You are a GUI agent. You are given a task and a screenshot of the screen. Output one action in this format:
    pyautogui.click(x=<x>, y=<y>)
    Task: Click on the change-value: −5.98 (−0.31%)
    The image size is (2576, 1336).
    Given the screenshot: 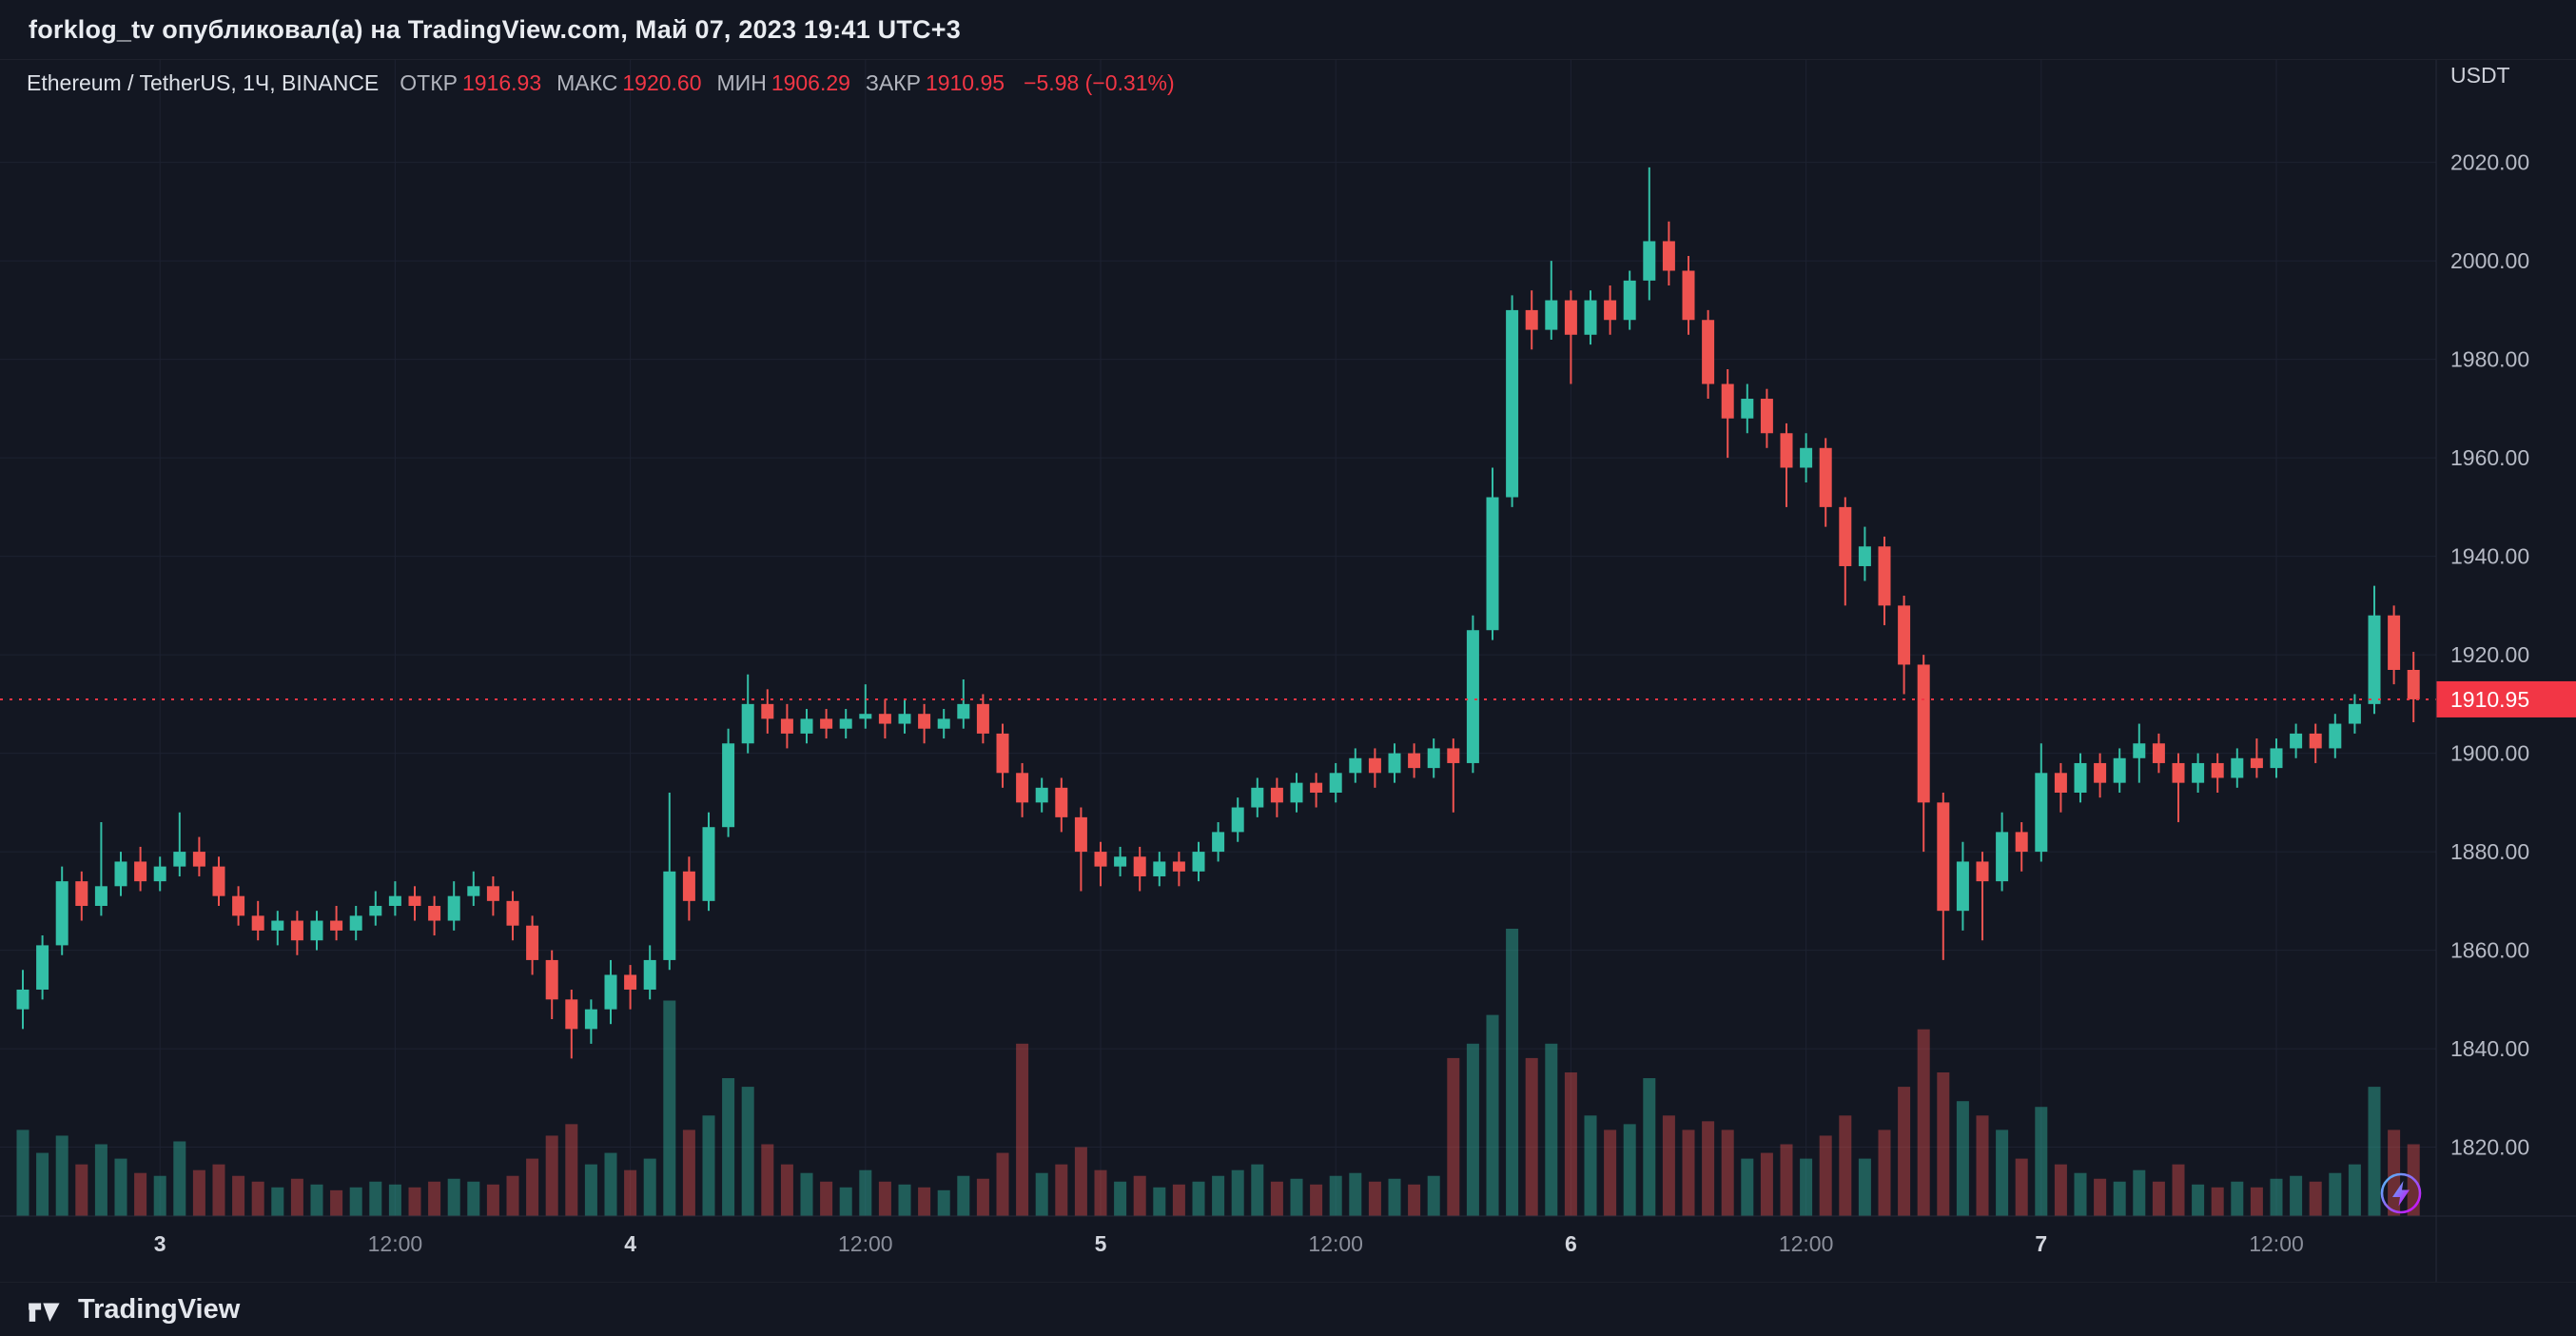 What is the action you would take?
    pyautogui.click(x=1100, y=82)
    